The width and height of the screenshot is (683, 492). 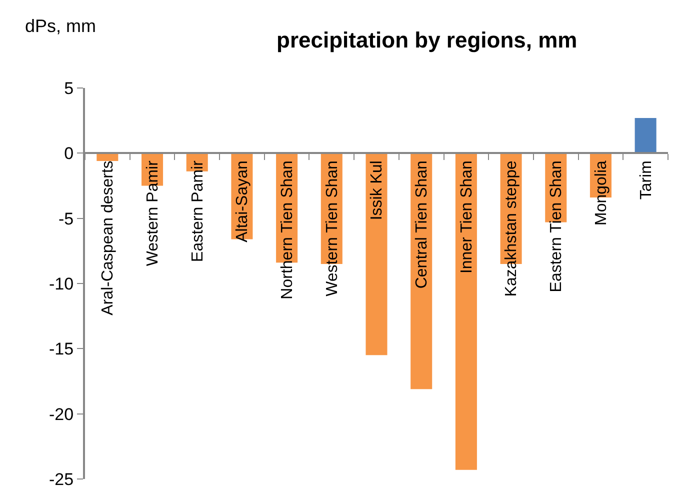 I want to click on x-tick-label: Eastern Pamir, so click(x=197, y=211).